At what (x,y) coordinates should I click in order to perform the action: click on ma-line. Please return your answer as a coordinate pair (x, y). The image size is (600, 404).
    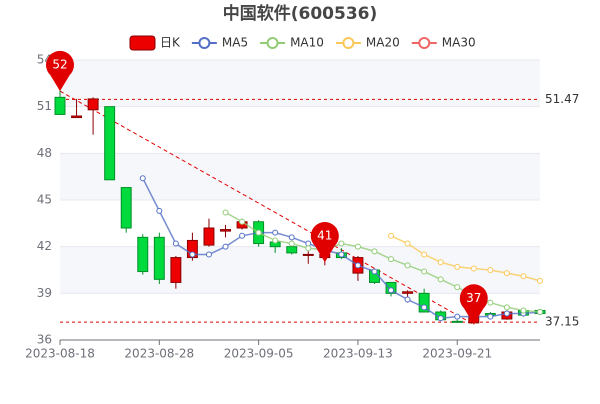
    Looking at the image, I should click on (465, 258).